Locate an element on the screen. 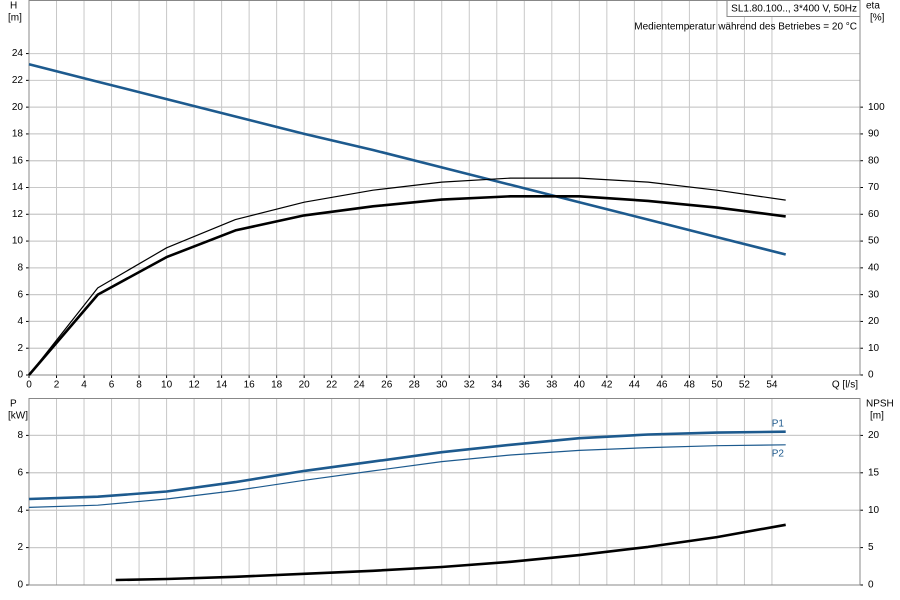 This screenshot has height=600, width=900. title-box is located at coordinates (793, 8).